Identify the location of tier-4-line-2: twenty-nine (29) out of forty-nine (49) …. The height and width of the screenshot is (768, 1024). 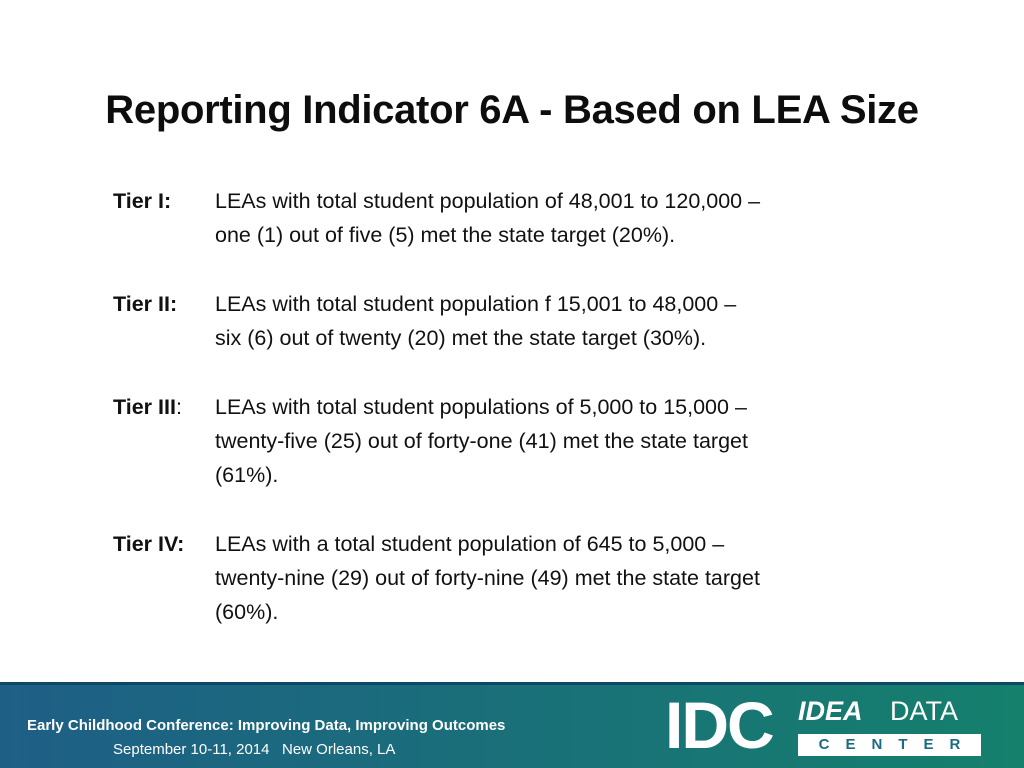
(487, 578).